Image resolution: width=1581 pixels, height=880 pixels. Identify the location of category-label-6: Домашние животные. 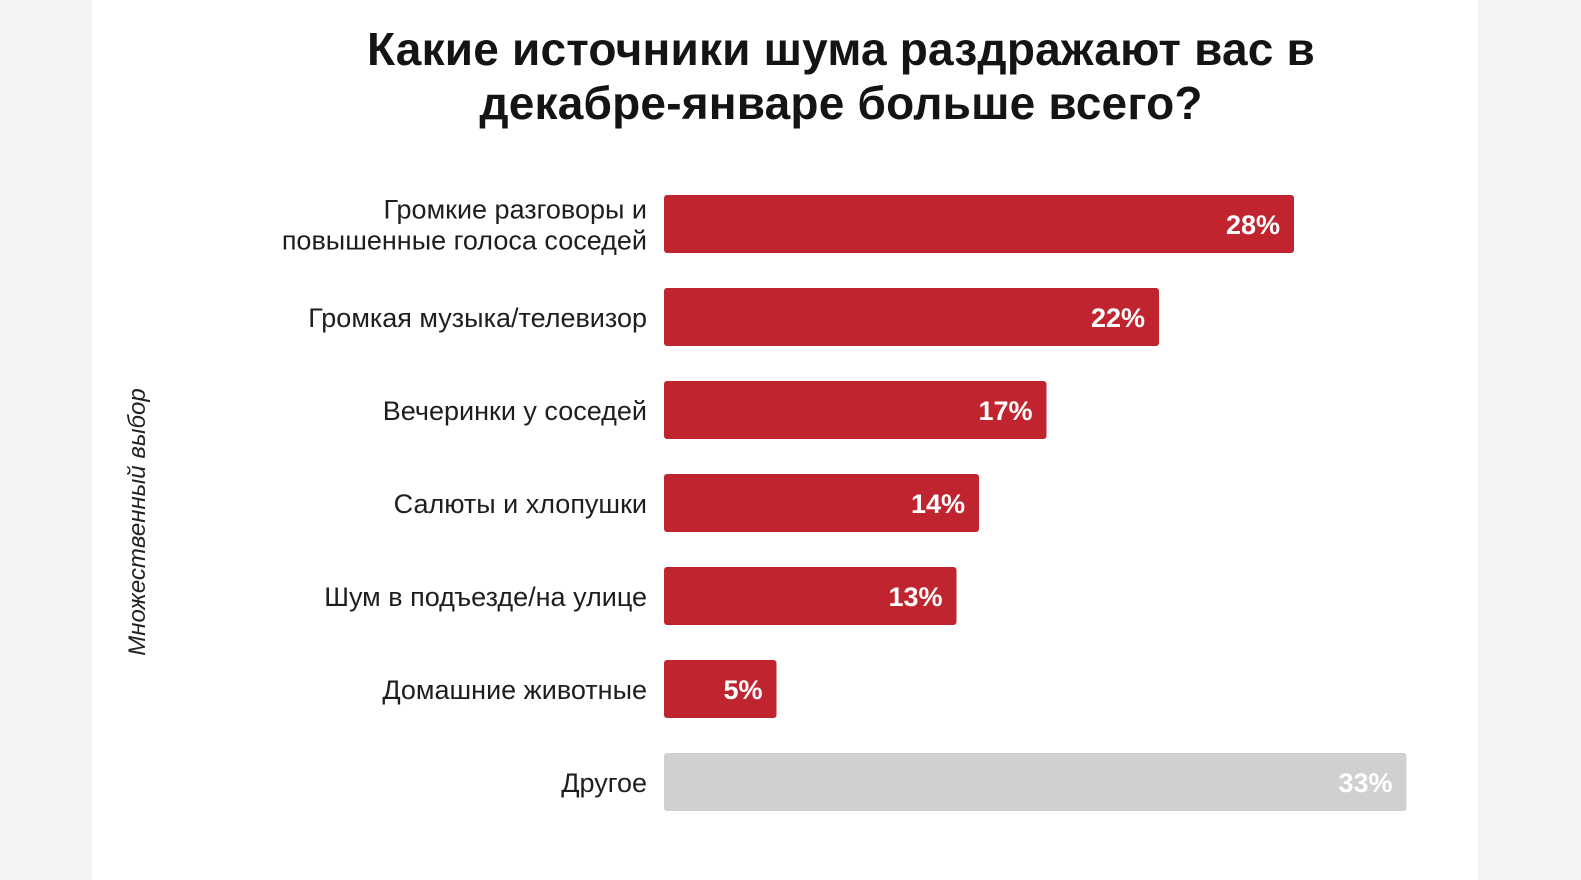
(514, 690).